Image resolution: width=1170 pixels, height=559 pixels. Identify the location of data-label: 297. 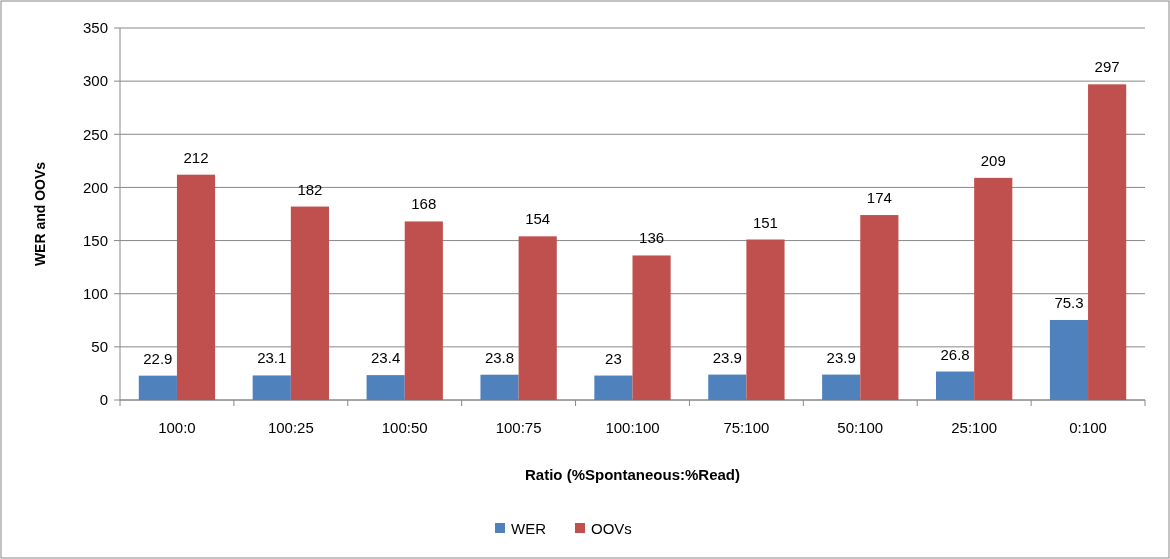
(1107, 67).